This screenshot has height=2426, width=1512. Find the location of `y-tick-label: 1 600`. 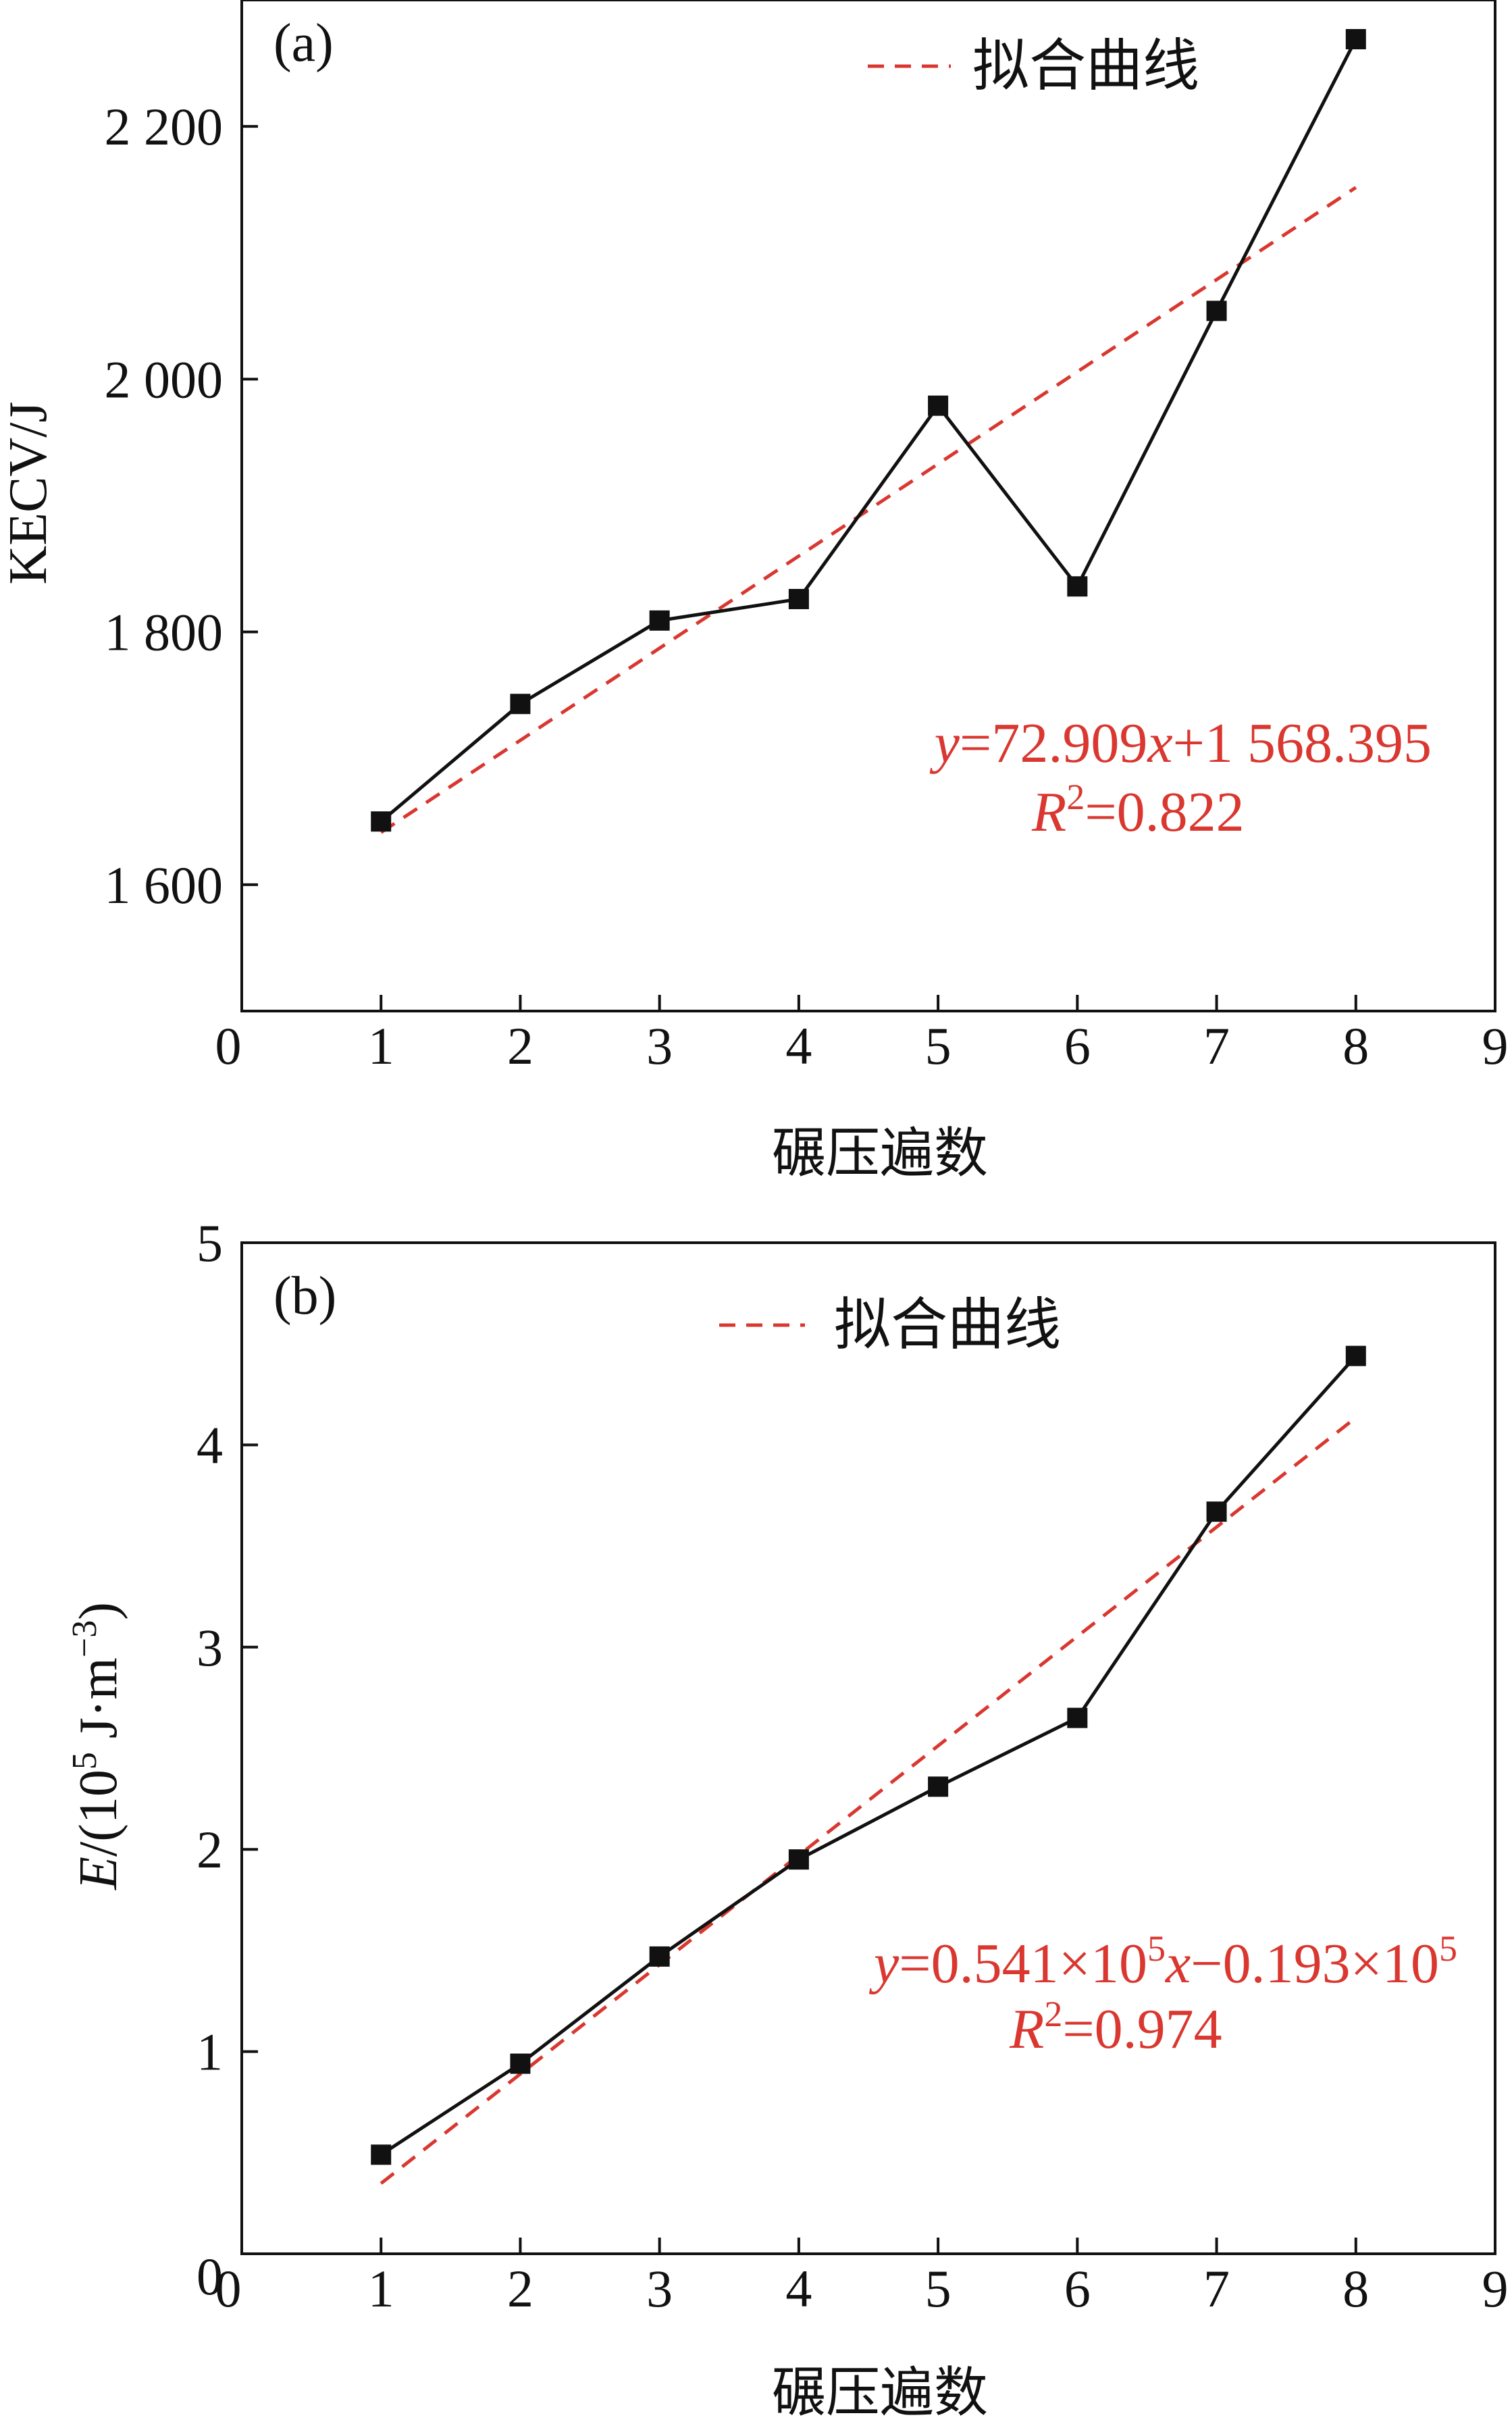

y-tick-label: 1 600 is located at coordinates (164, 885).